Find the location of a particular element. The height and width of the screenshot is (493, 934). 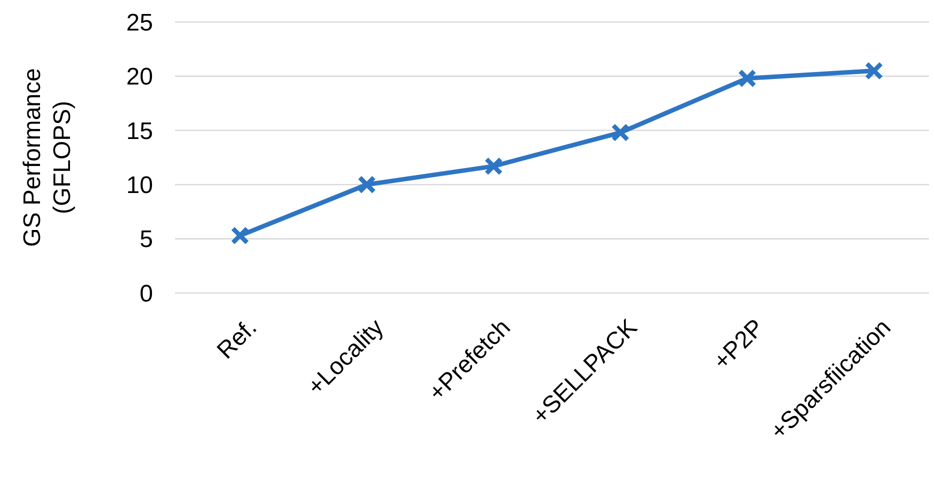

y-tick-label: 25 is located at coordinates (139, 22).